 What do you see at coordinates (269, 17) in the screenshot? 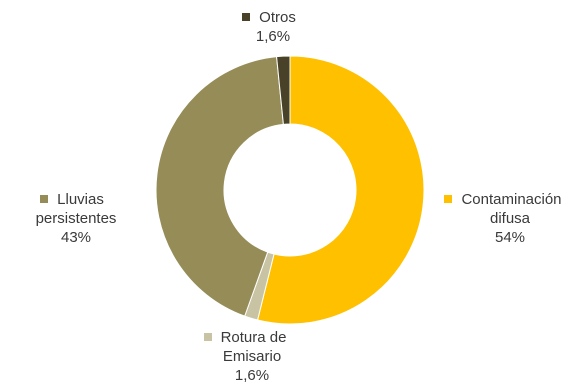
I see `slice-name-otros: Otros` at bounding box center [269, 17].